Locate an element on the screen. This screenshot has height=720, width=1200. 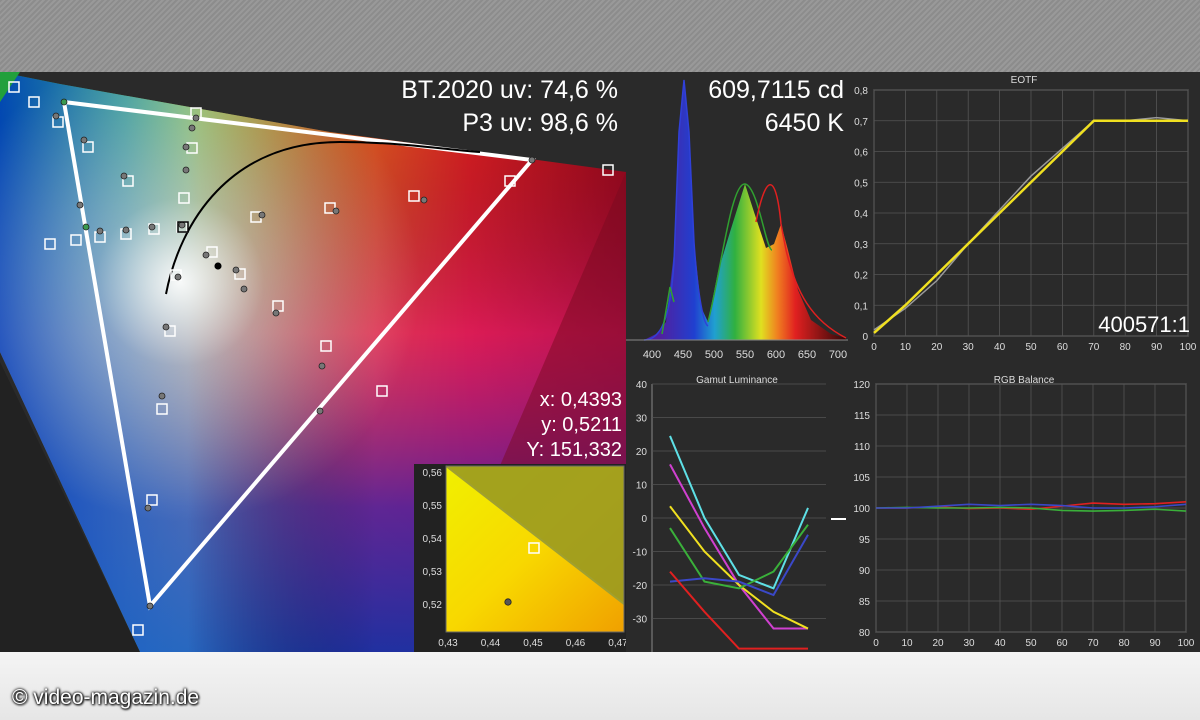
gamut-y-tick: -20 is located at coordinates (640, 586).